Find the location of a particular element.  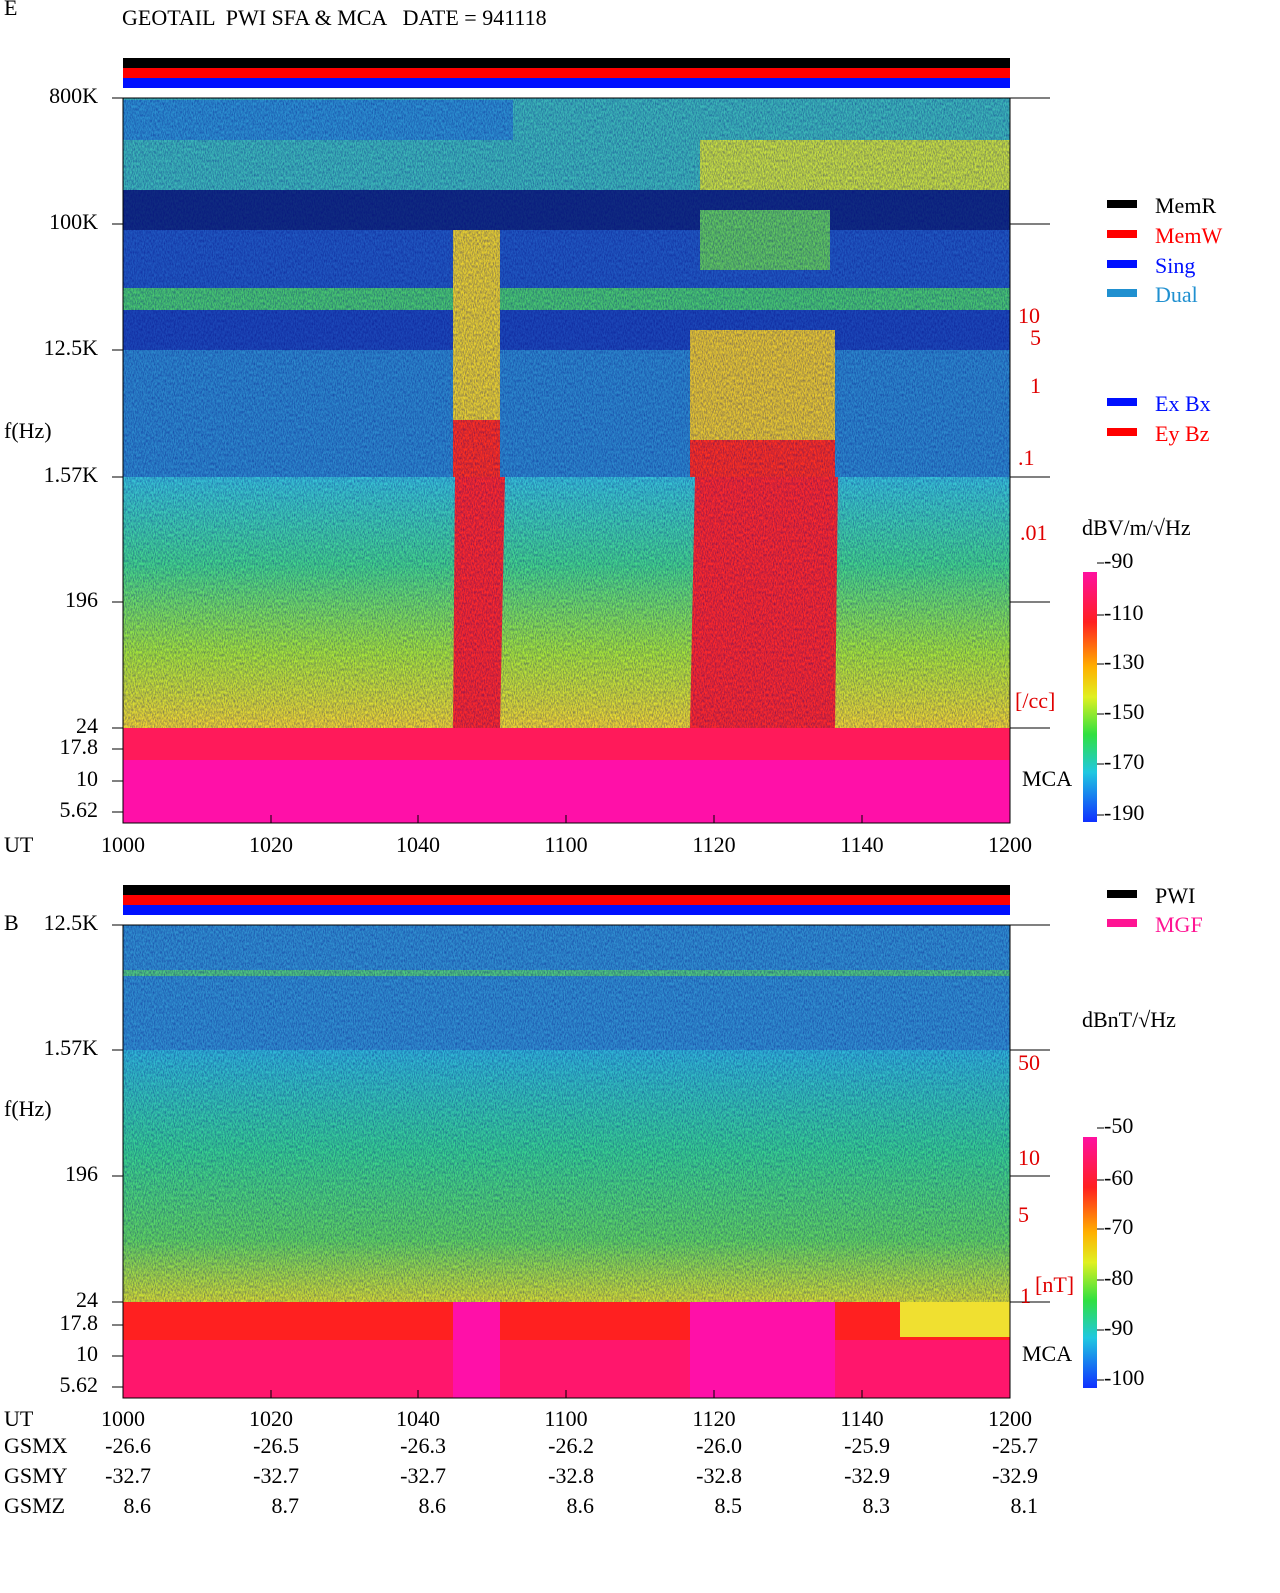

colorbar-tick-label: -60 is located at coordinates (1118, 1177).